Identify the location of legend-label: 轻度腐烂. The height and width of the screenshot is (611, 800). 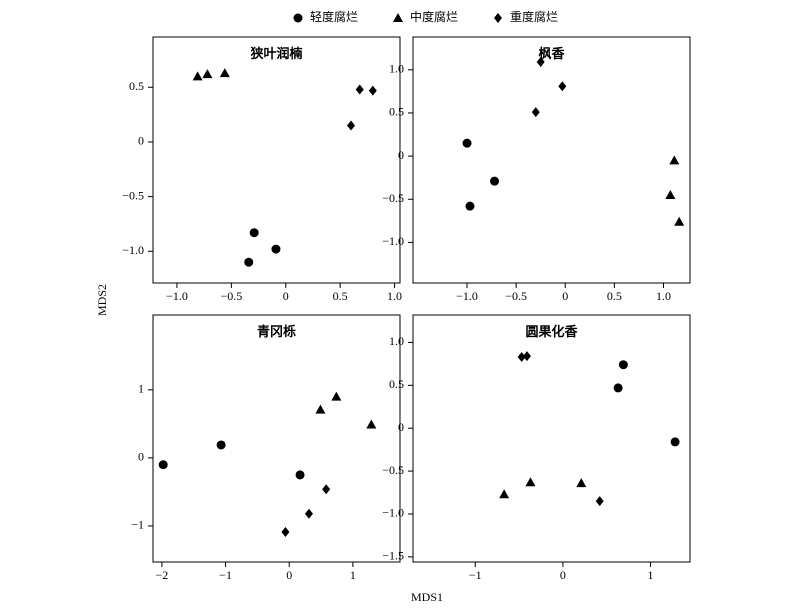
(334, 16).